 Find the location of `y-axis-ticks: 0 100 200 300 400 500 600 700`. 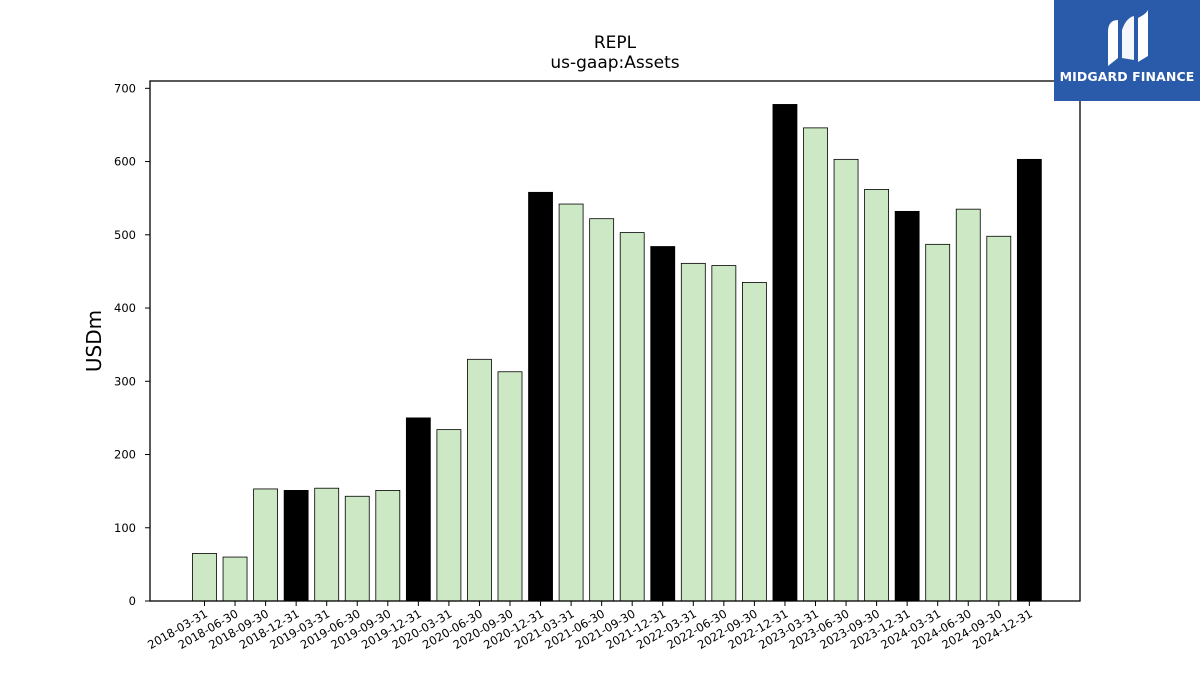

y-axis-ticks: 0 100 200 300 400 500 600 700 is located at coordinates (132, 344).